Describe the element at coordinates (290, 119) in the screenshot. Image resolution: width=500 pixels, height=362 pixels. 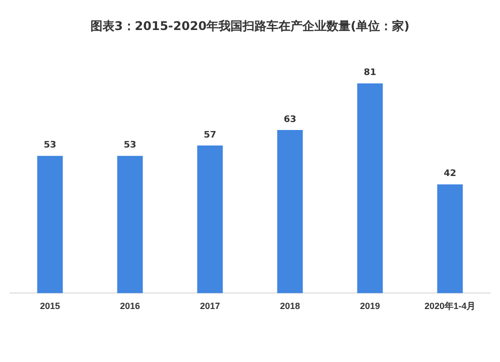
I see `data-label: 63` at that location.